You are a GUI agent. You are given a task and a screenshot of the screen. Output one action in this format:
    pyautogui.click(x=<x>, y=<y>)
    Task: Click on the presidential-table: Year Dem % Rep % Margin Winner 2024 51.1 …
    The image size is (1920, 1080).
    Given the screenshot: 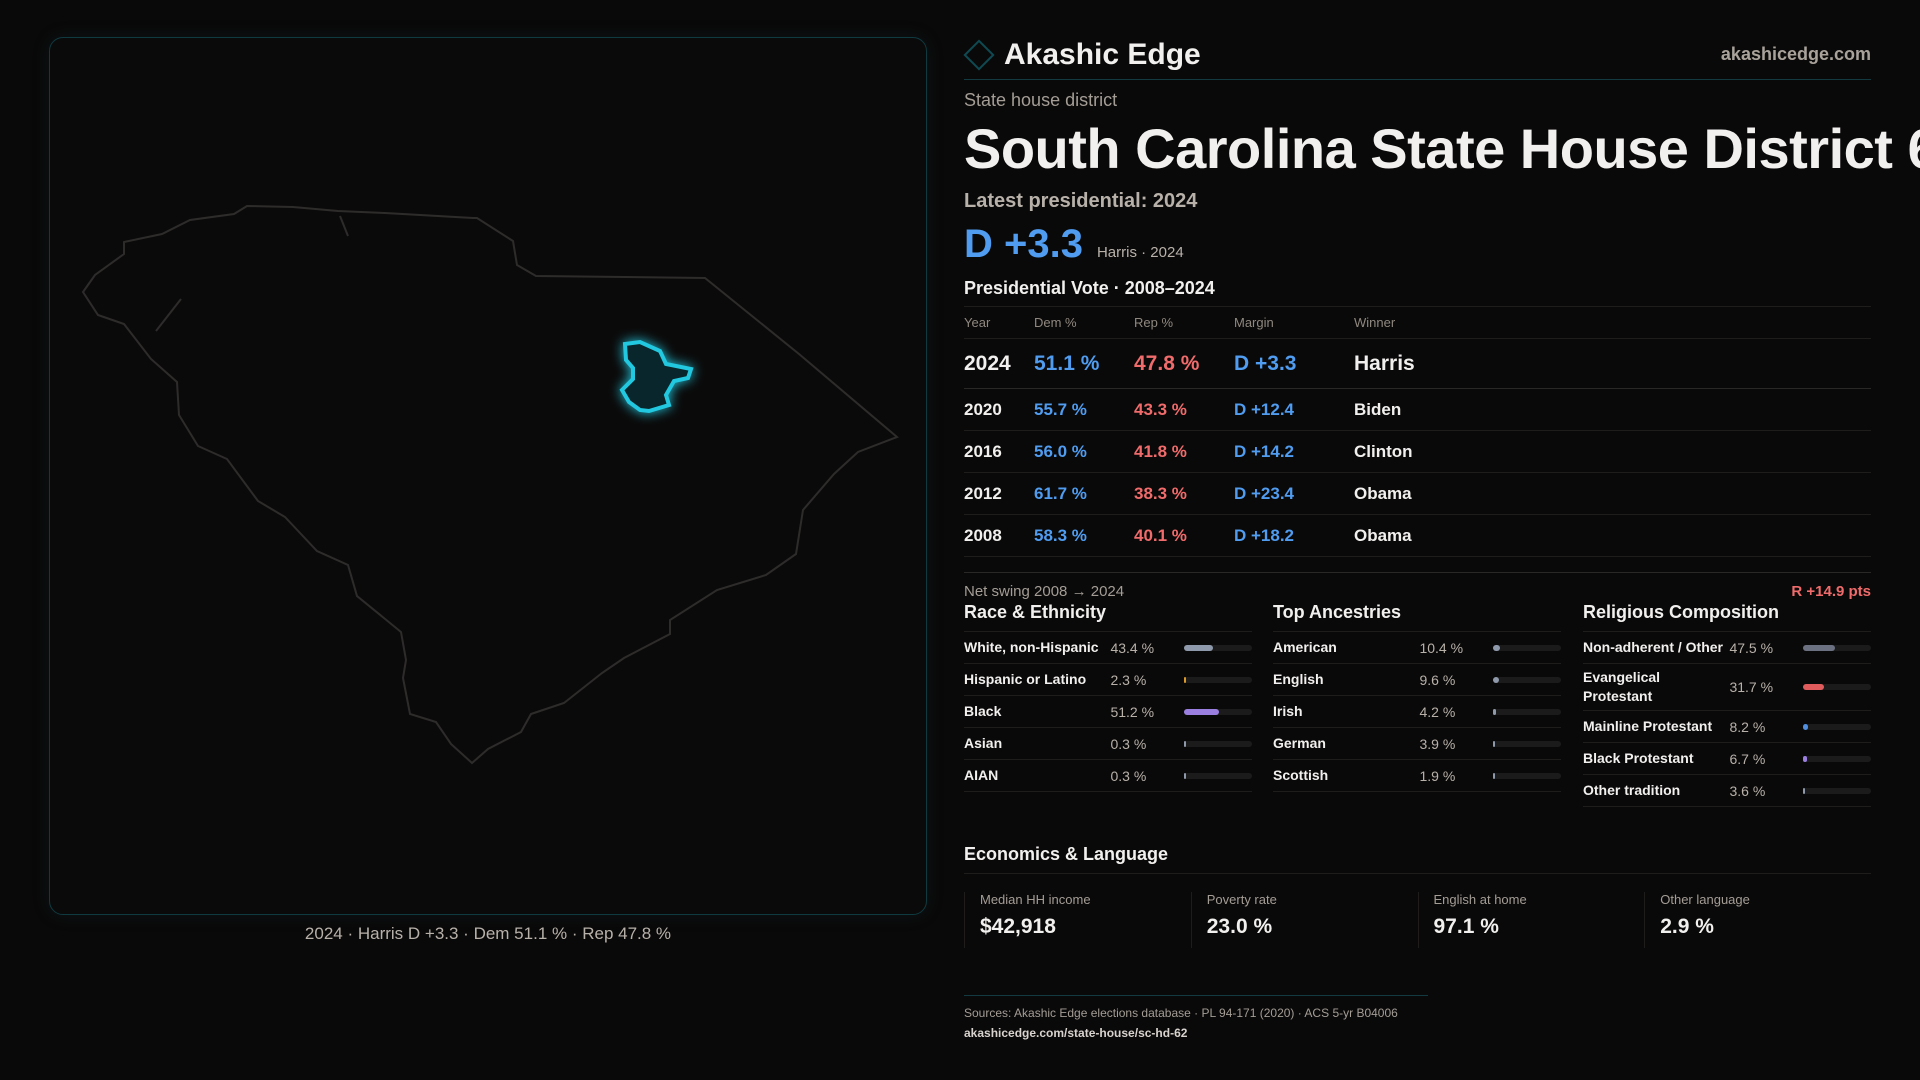 What is the action you would take?
    pyautogui.click(x=1417, y=431)
    